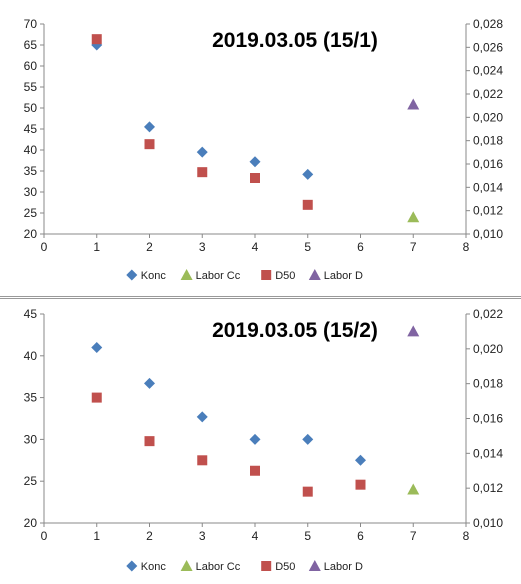  What do you see at coordinates (255, 247) in the screenshot?
I see `x-tick-label: 4` at bounding box center [255, 247].